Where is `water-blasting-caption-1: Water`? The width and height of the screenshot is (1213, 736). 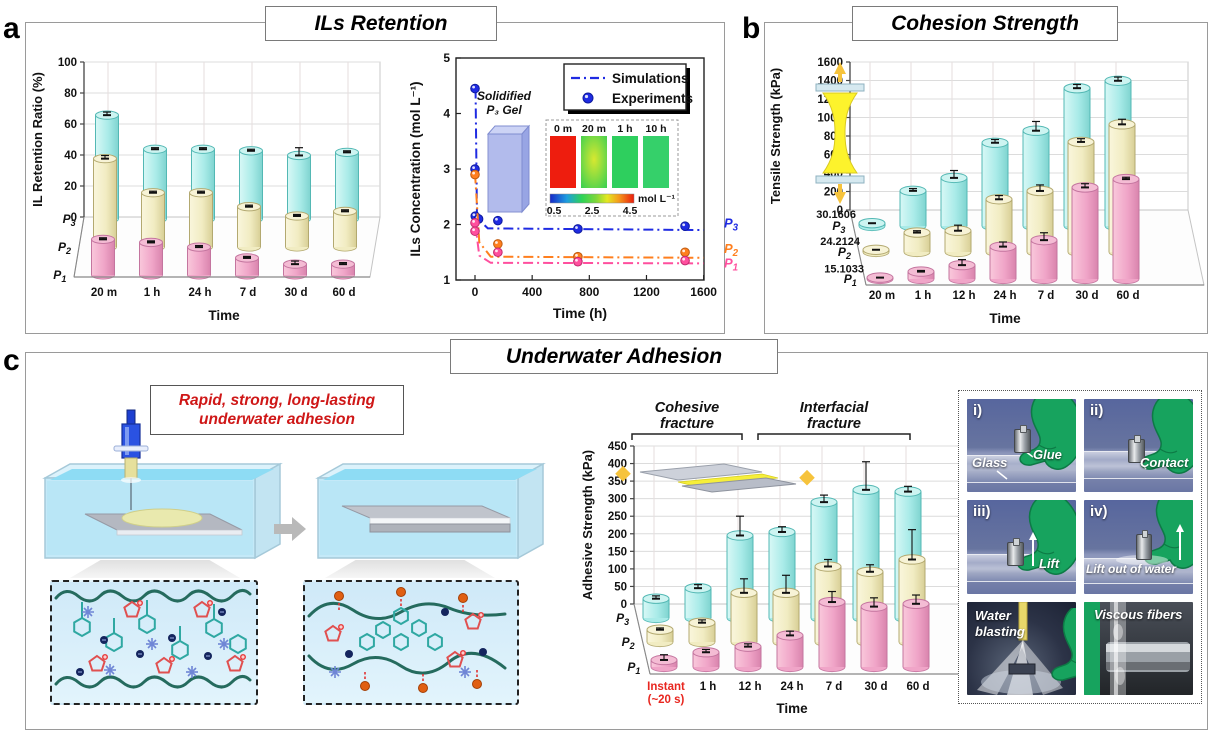
water-blasting-caption-1: Water is located at coordinates (993, 615).